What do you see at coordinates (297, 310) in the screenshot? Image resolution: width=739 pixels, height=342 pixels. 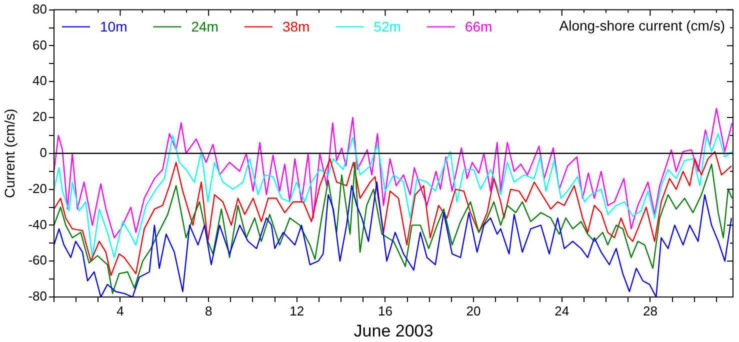 I see `x-tick-label: 12` at bounding box center [297, 310].